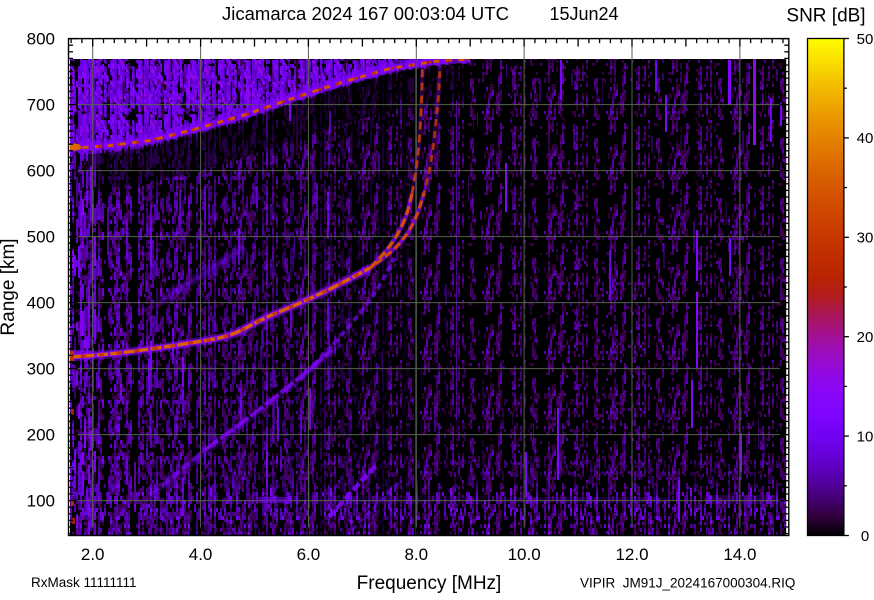  Describe the element at coordinates (524, 554) in the screenshot. I see `svg-text: 10.0` at that location.